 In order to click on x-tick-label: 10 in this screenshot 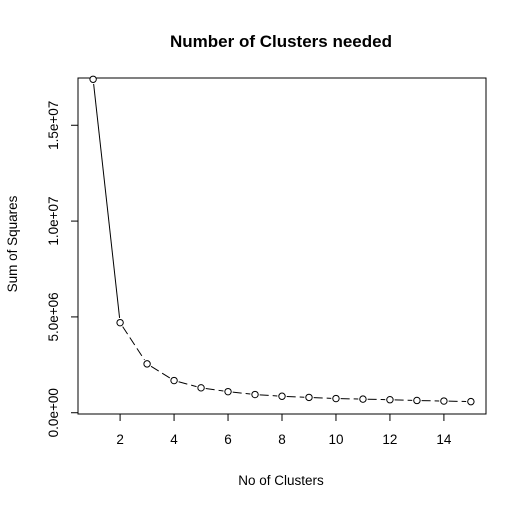, I will do `click(335, 439)`.